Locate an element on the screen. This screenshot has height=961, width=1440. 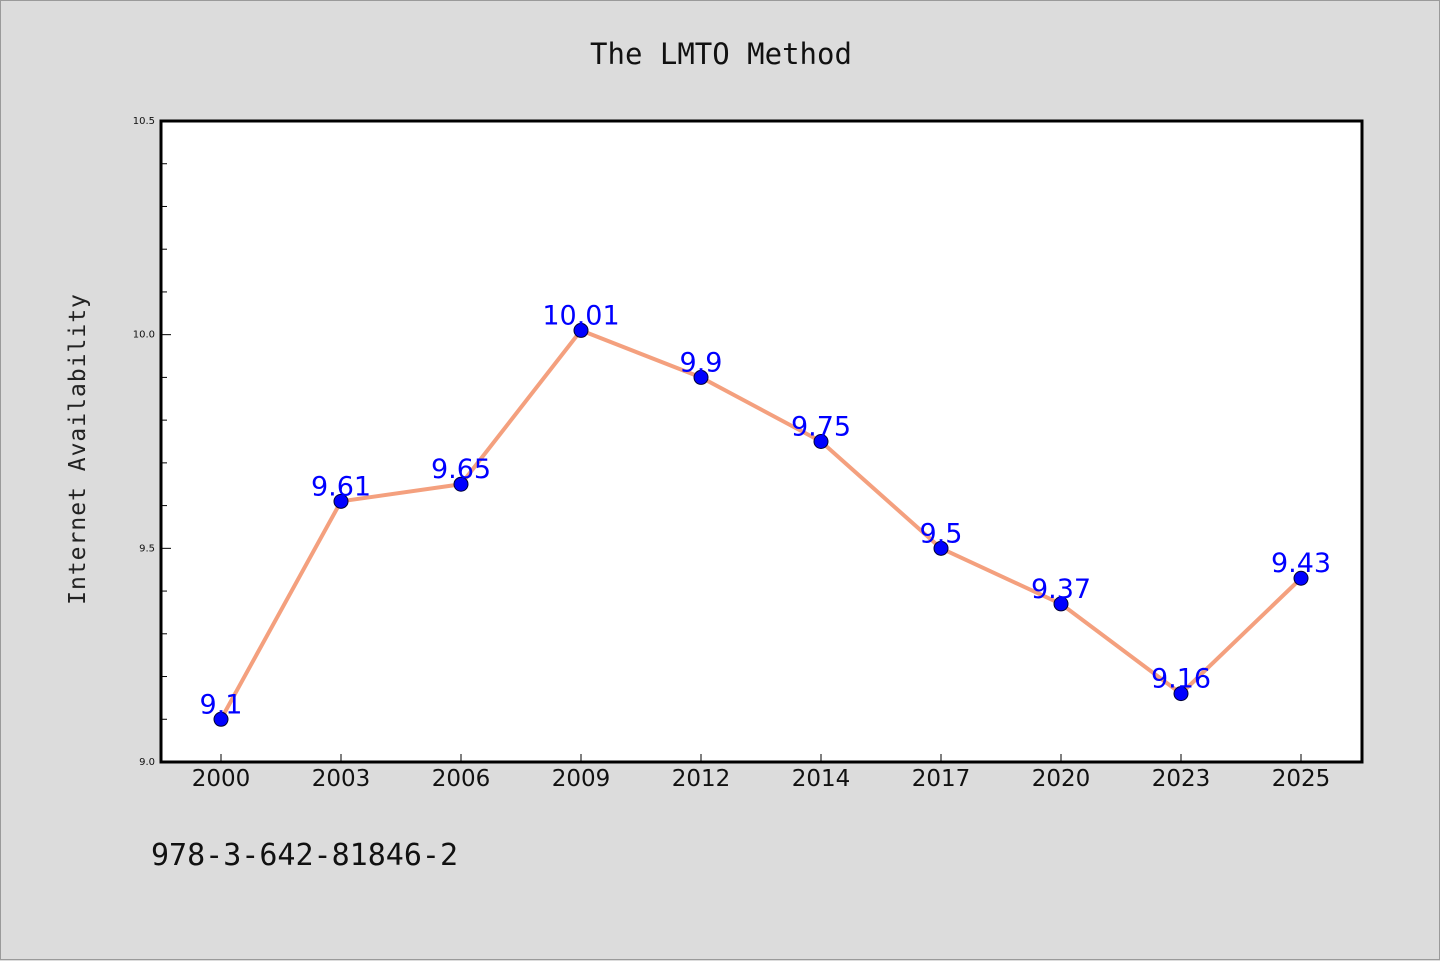
y-axis-label: Internet Availability is located at coordinates (78, 449).